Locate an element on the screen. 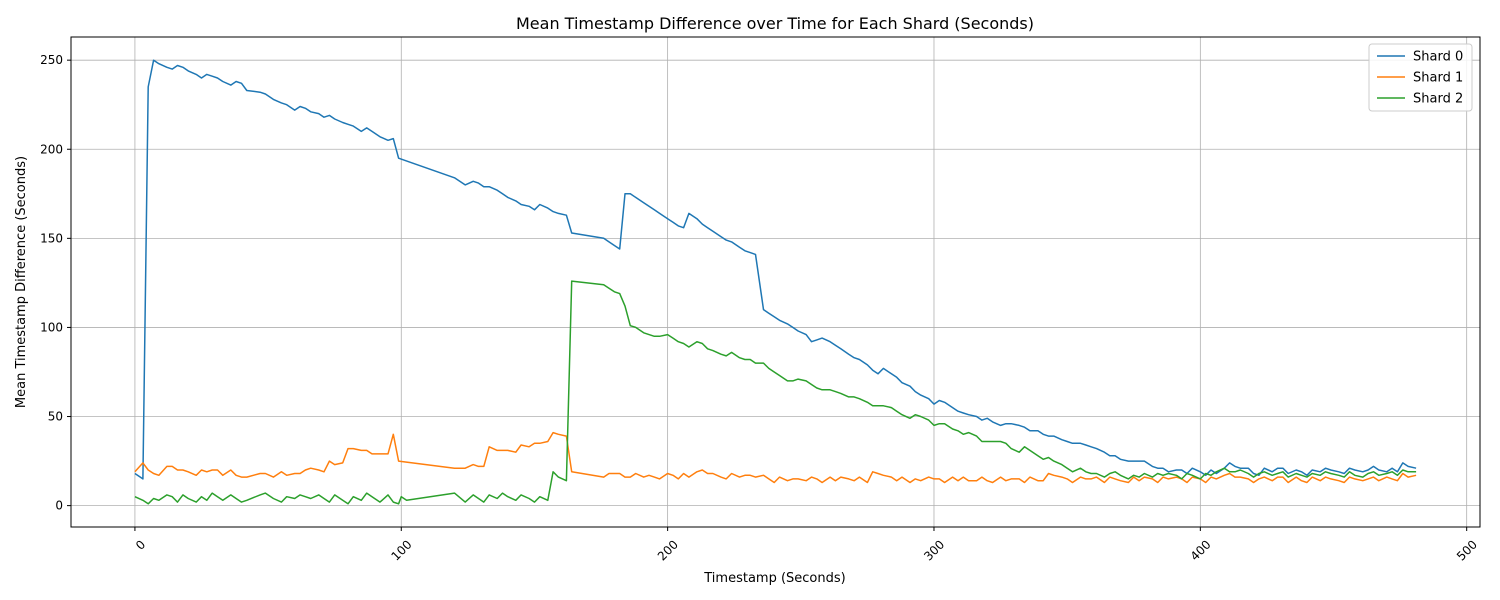 This screenshot has height=600, width=1500. y-tick-label: 150 is located at coordinates (51, 238).